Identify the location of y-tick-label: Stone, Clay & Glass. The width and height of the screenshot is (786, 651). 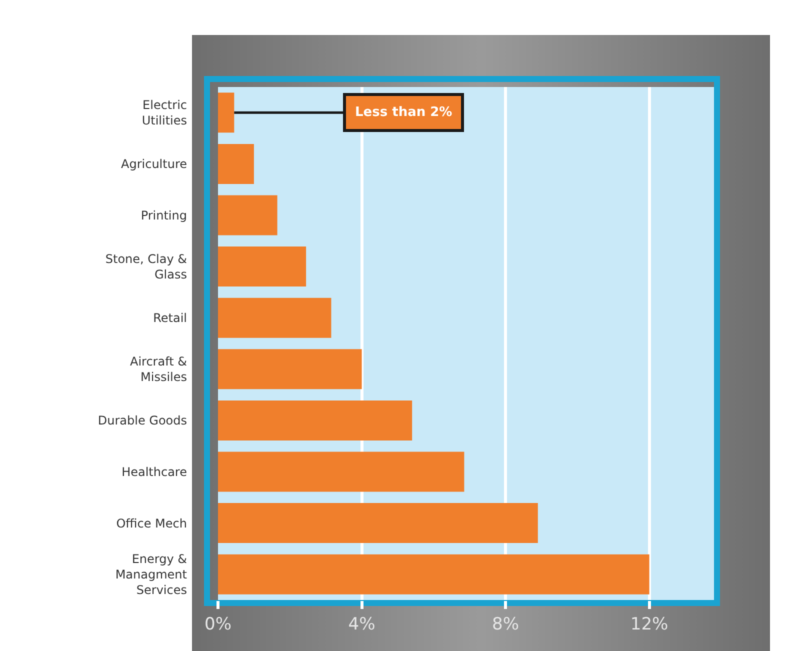
(146, 267).